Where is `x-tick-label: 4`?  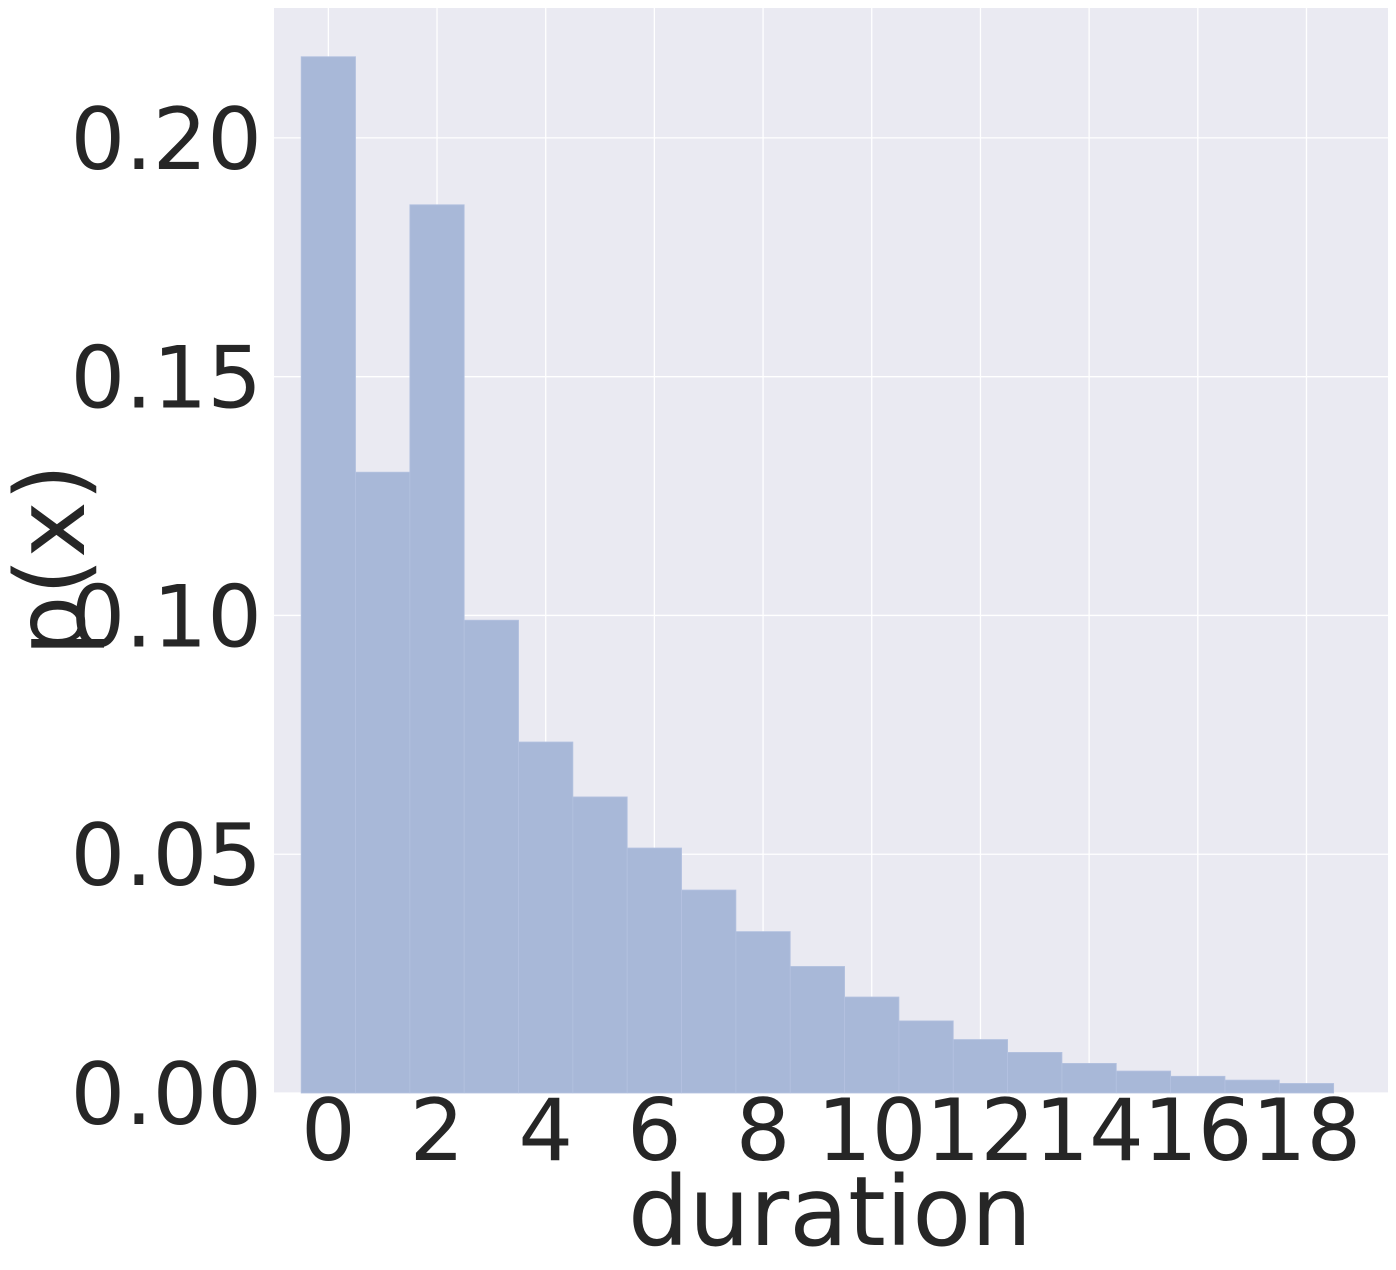
x-tick-label: 4 is located at coordinates (545, 1131).